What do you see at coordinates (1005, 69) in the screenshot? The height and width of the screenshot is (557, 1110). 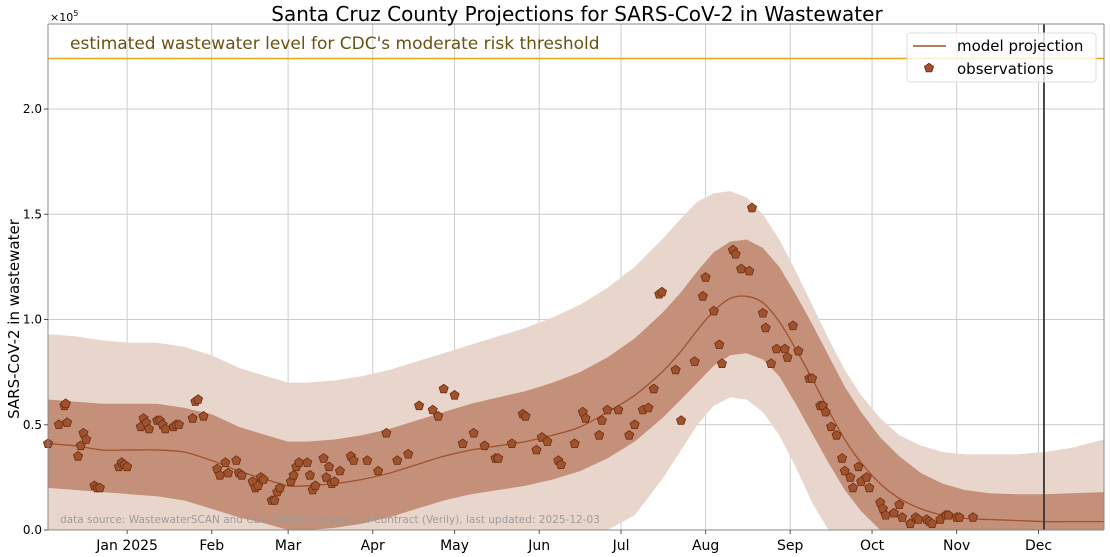 I see `legend-label-observations: observations` at bounding box center [1005, 69].